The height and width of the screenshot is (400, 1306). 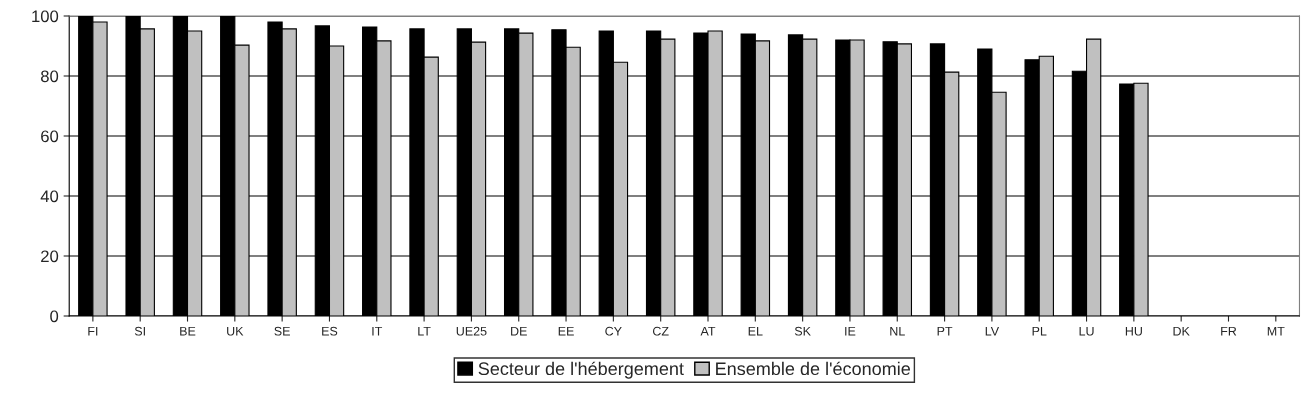 I want to click on x-tick-label: BE, so click(x=188, y=331).